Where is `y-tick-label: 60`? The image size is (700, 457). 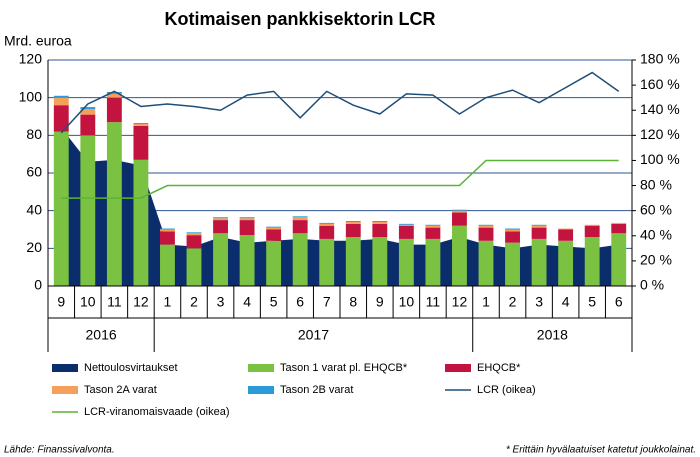
y-tick-label: 60 is located at coordinates (34, 172).